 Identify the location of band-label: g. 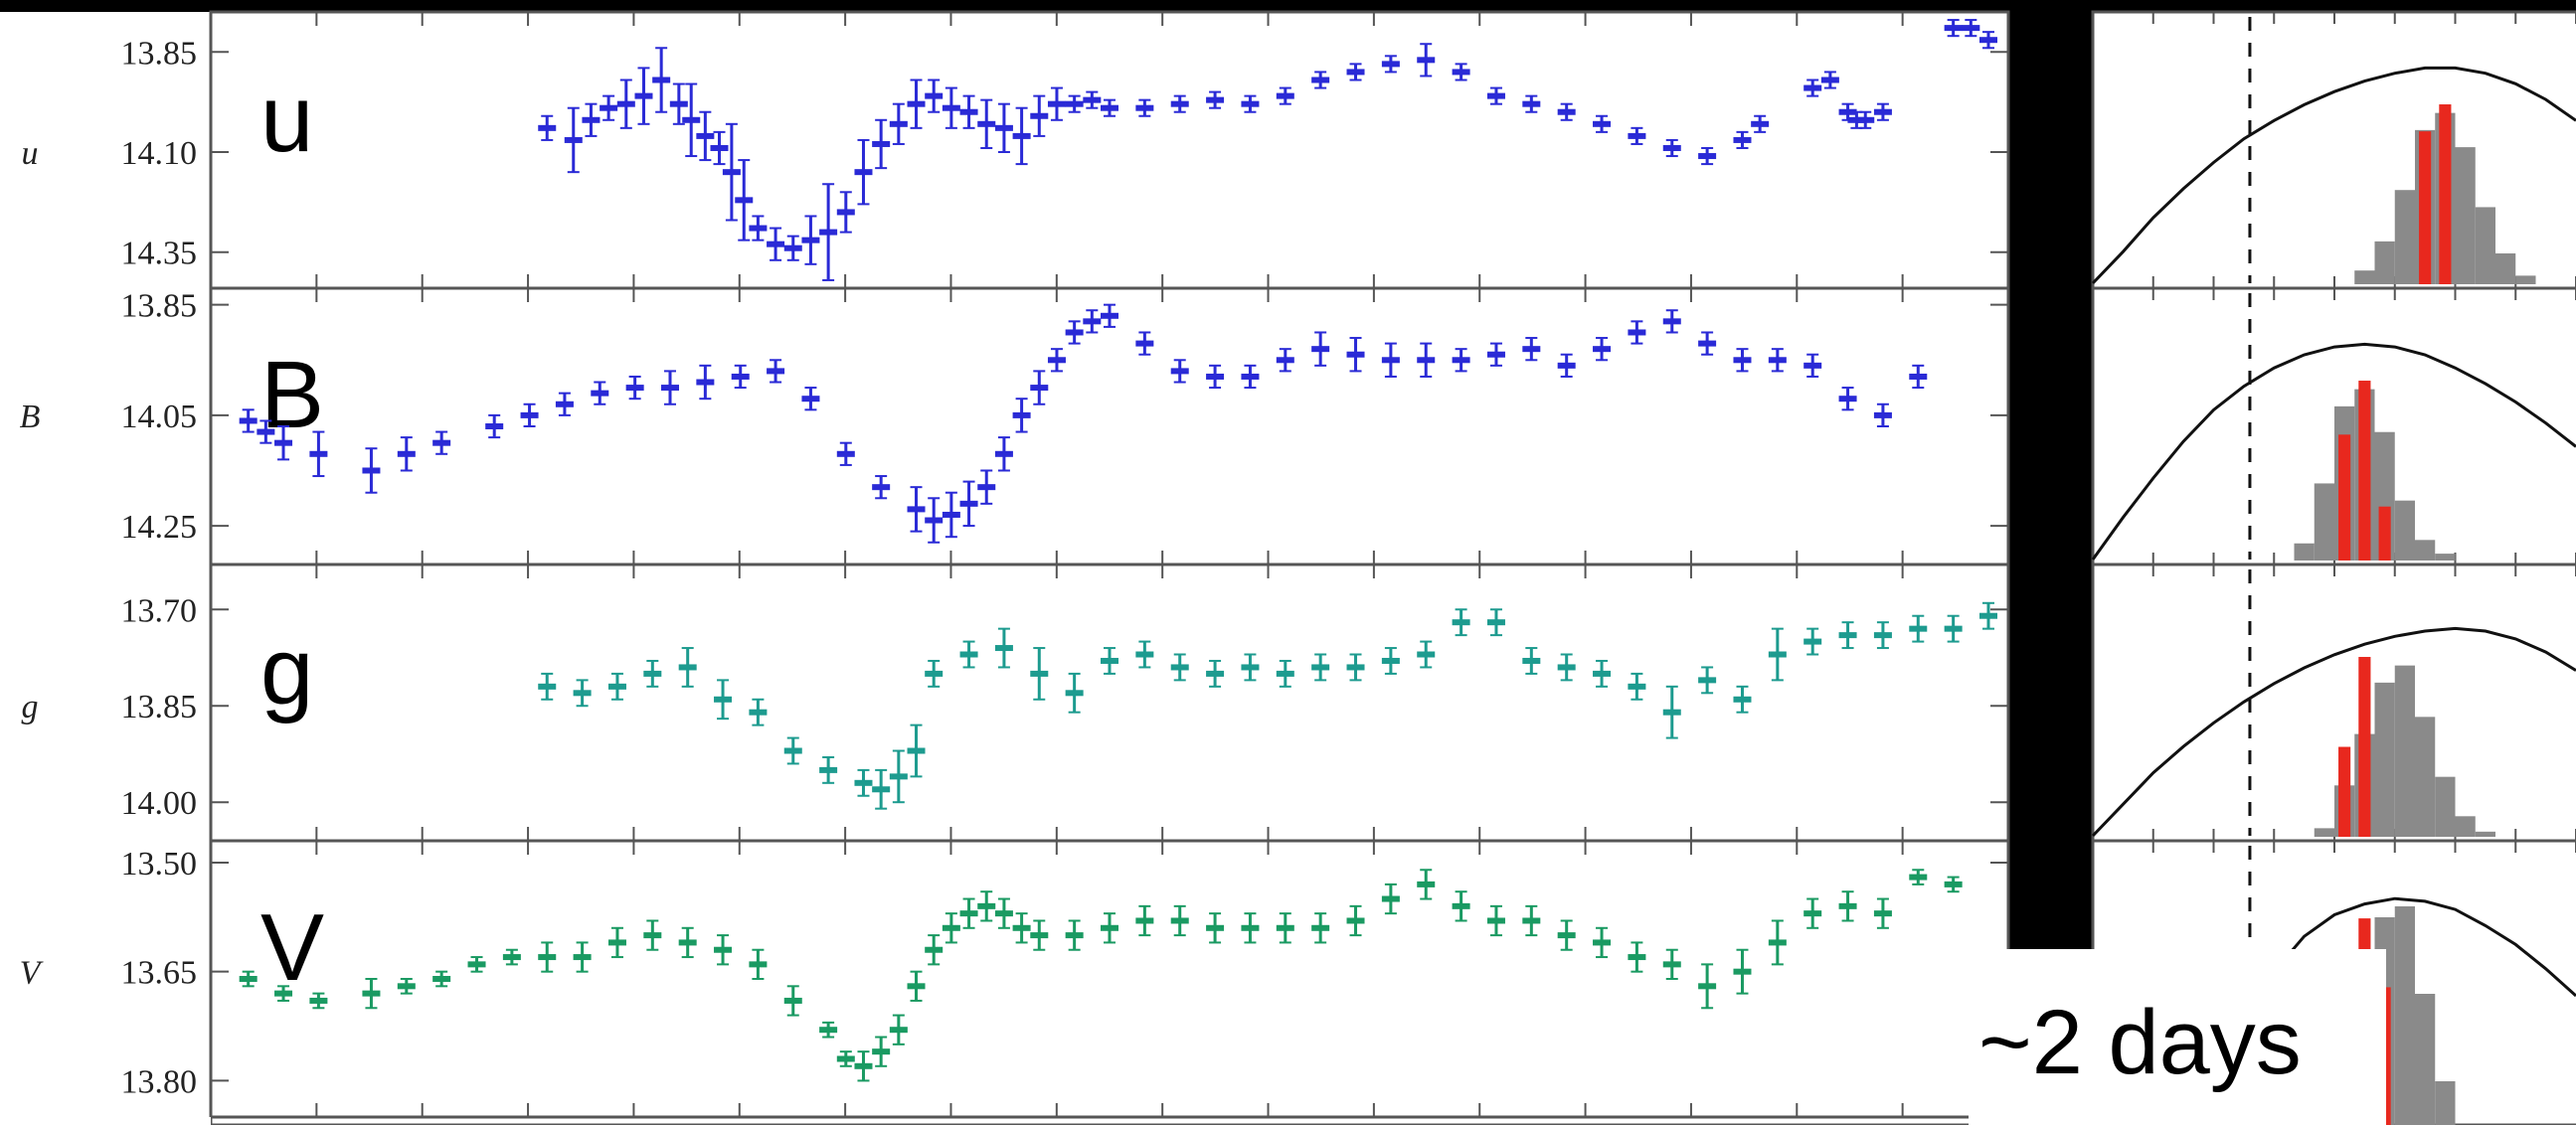
(286, 671).